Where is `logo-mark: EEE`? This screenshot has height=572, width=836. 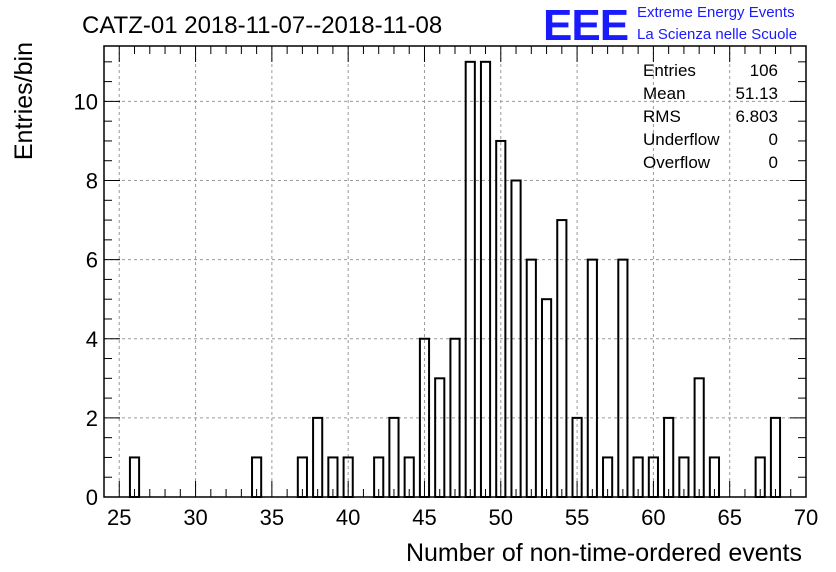 logo-mark: EEE is located at coordinates (585, 25).